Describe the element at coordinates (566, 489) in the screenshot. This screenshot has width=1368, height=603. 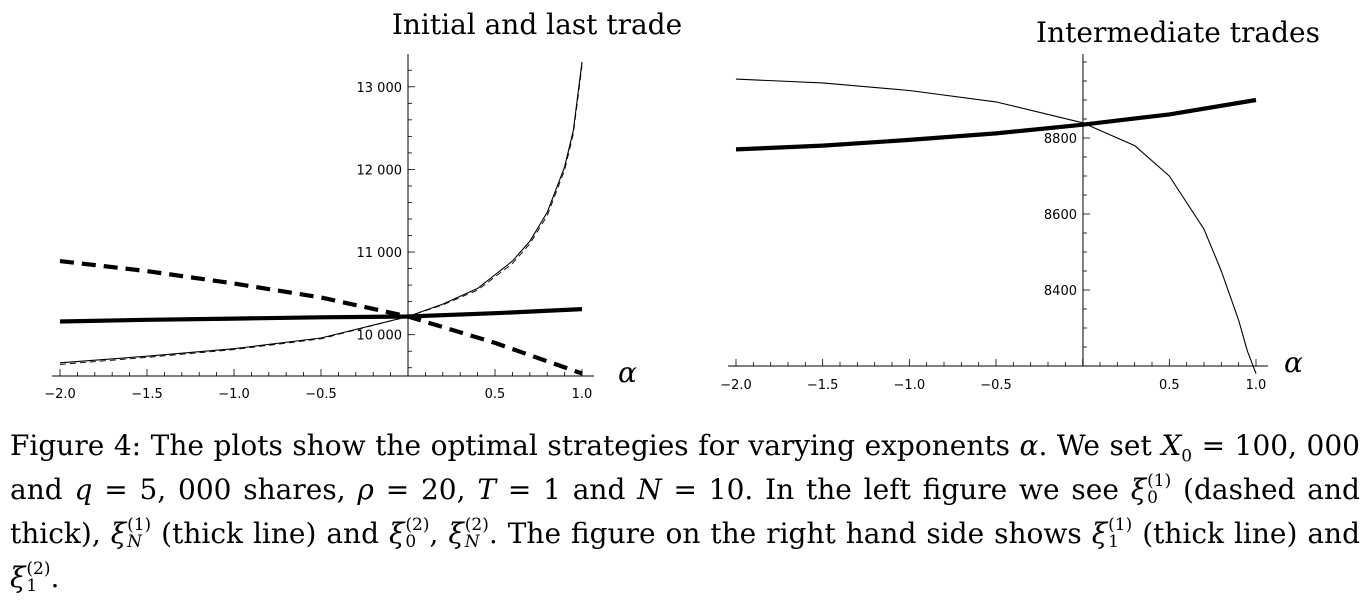
I see `caption-text: = 1 and` at that location.